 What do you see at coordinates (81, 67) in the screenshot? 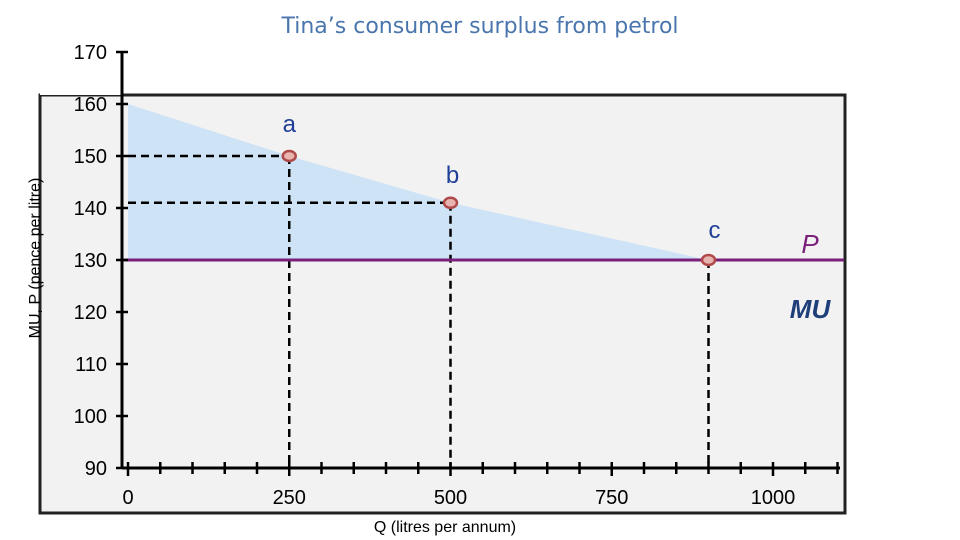
I see `axis-backdrop` at bounding box center [81, 67].